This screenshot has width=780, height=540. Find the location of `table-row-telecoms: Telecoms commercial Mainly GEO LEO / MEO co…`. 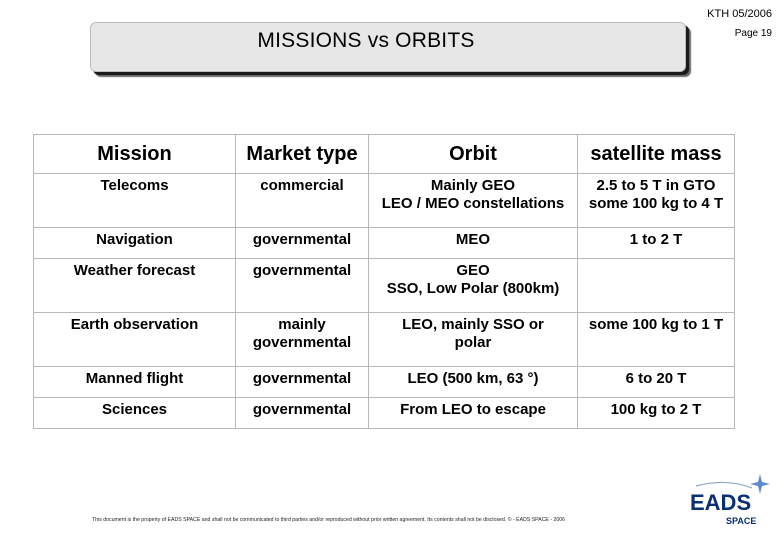

table-row-telecoms: Telecoms commercial Mainly GEO LEO / MEO co… is located at coordinates (384, 200).